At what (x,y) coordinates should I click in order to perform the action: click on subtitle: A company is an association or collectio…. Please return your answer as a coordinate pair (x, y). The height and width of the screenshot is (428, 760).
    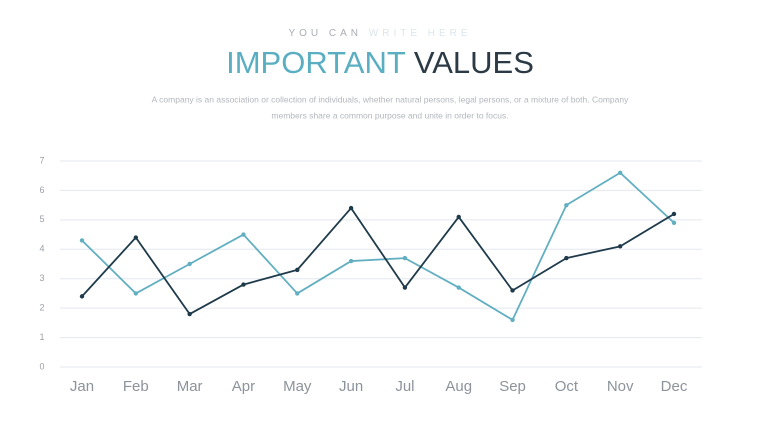
    Looking at the image, I should click on (390, 99).